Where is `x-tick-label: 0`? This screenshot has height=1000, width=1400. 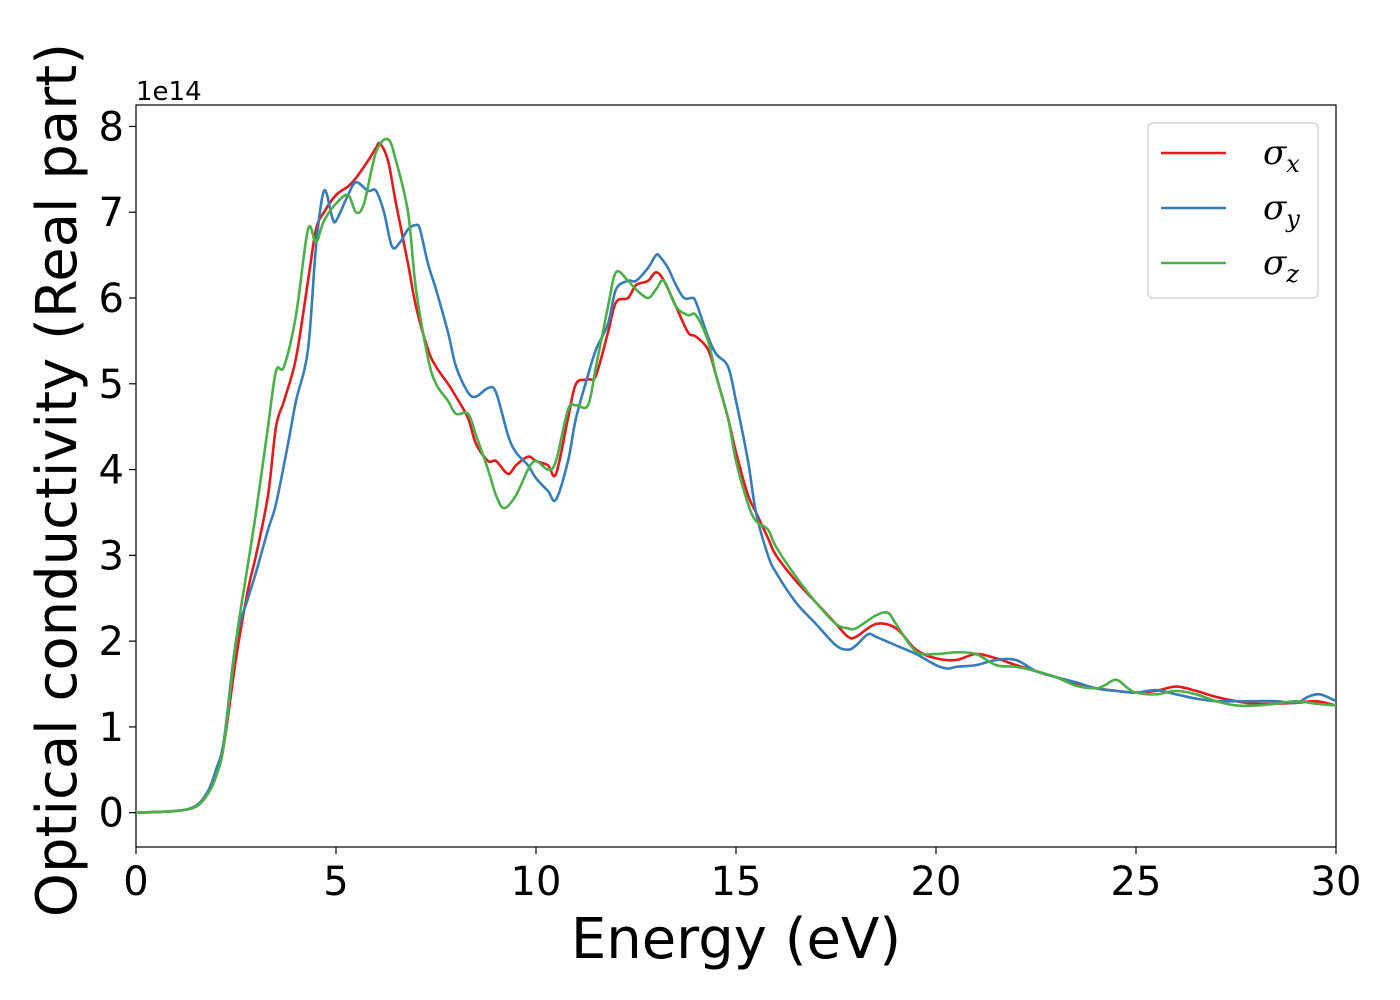
x-tick-label: 0 is located at coordinates (135, 882).